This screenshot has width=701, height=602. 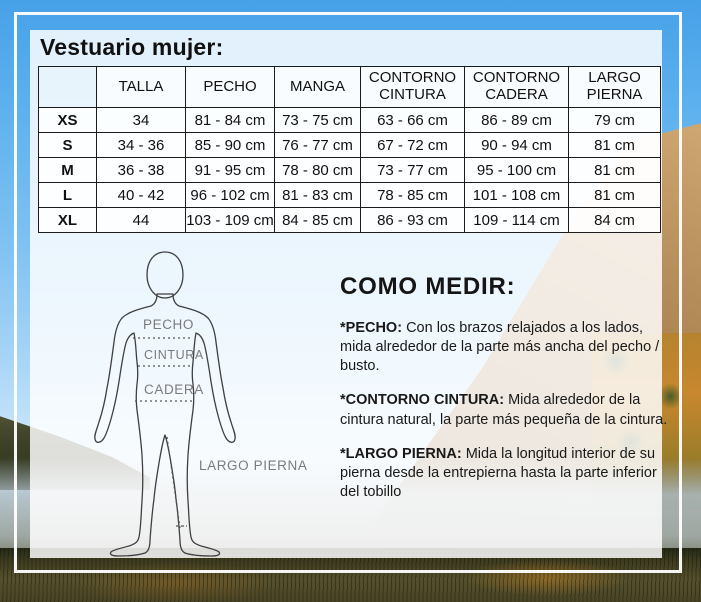 What do you see at coordinates (253, 465) in the screenshot?
I see `diagram-label-largo-pierna: LARGO PIERNA` at bounding box center [253, 465].